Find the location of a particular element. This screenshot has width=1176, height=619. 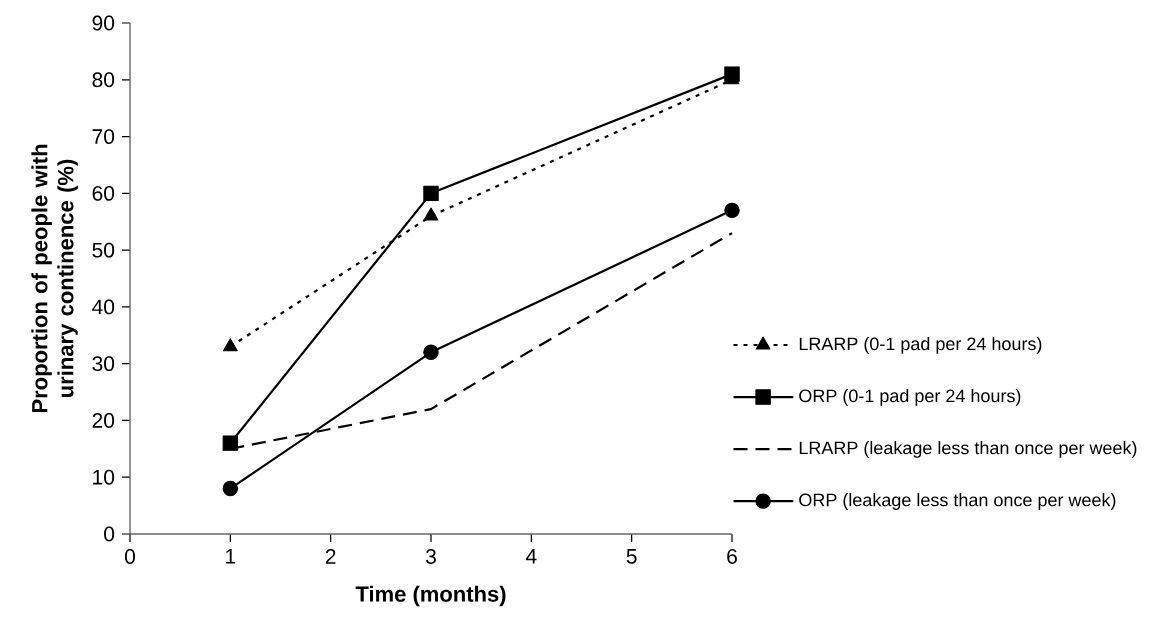

x-tick-label: 0 is located at coordinates (130, 556).